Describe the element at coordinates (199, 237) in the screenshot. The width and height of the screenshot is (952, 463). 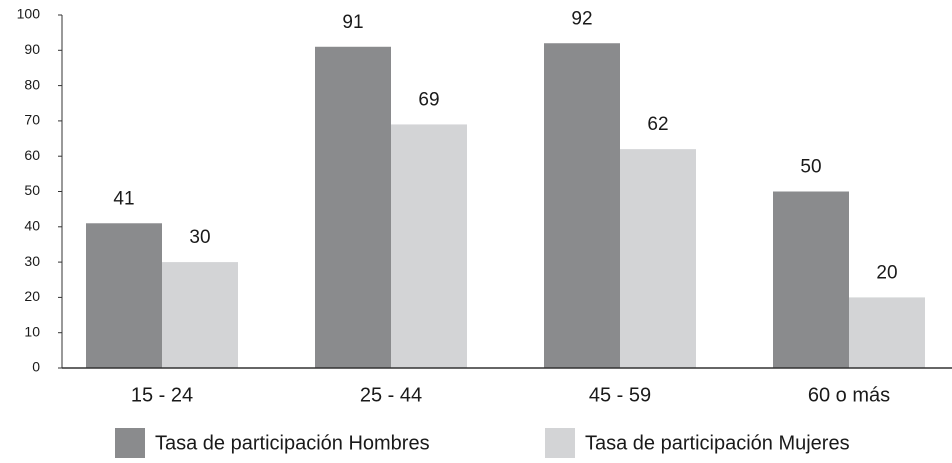
I see `value-label: 30` at that location.